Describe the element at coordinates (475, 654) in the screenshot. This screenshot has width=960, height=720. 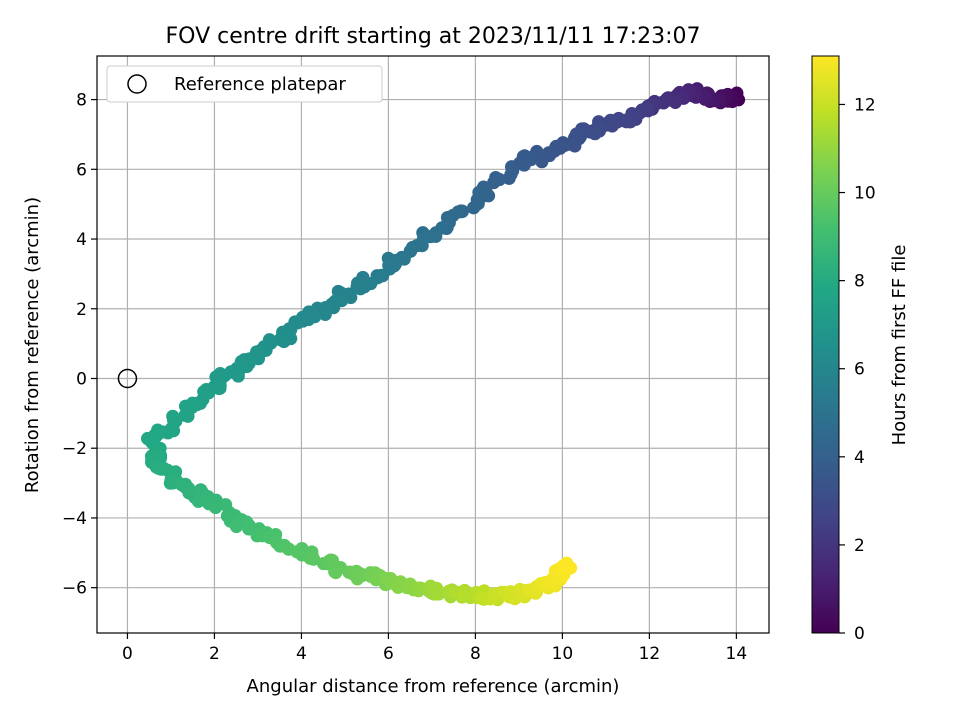
I see `x-tick-label: 8` at that location.